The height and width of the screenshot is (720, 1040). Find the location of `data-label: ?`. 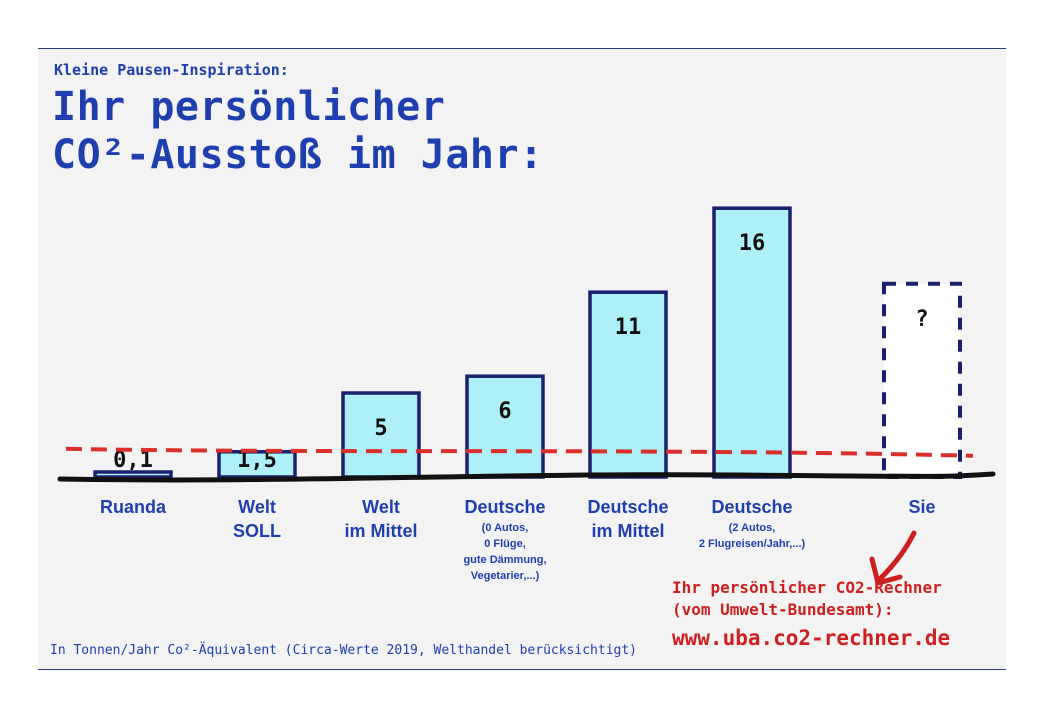

data-label: ? is located at coordinates (921, 319).